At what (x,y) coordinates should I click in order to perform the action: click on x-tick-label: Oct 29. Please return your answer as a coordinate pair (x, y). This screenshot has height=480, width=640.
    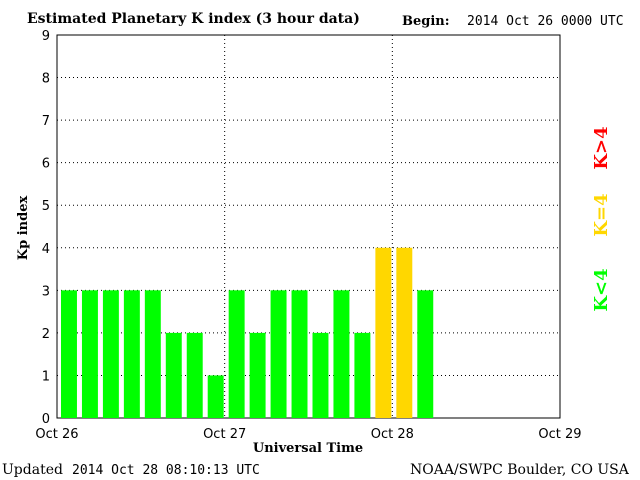
    Looking at the image, I should click on (559, 434).